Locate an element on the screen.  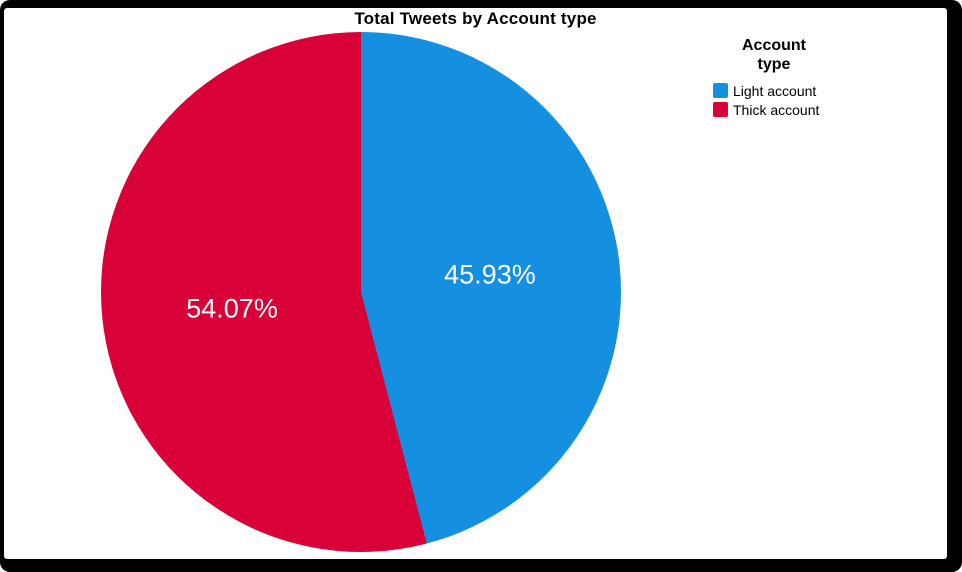
legend-item-light-account: Light account is located at coordinates (774, 90).